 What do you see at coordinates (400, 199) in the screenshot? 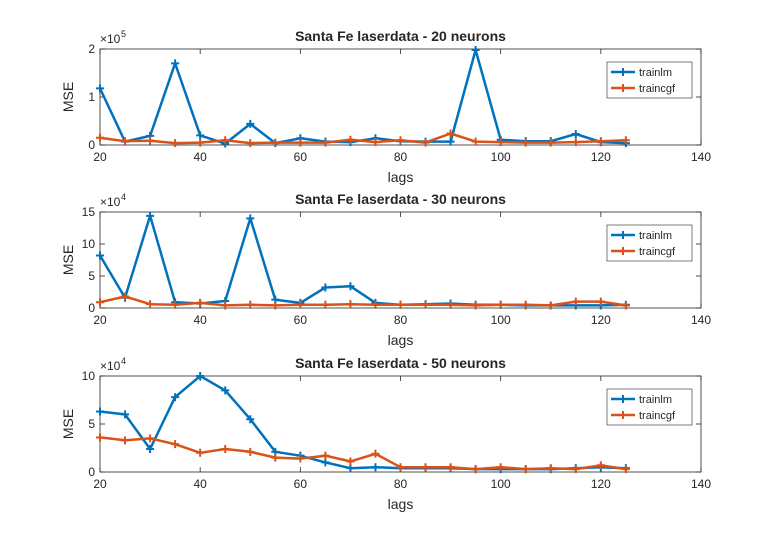
I see `chart-title: Santa Fe laserdata - 30 neurons` at bounding box center [400, 199].